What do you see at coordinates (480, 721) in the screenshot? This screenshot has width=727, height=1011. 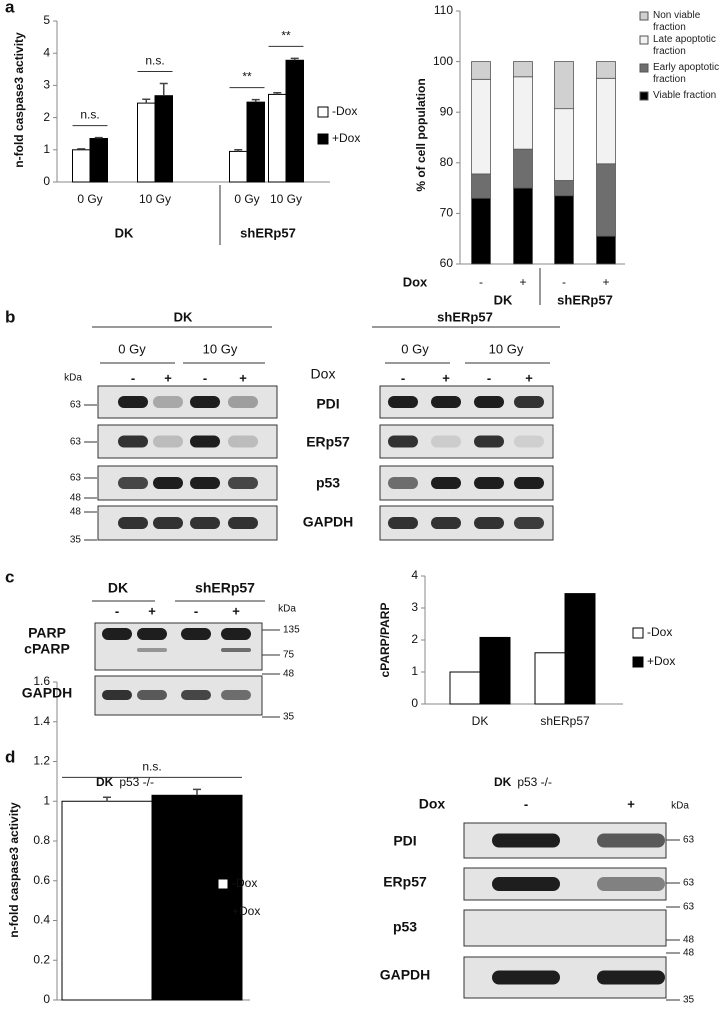 I see `x-tick-label: DK` at bounding box center [480, 721].